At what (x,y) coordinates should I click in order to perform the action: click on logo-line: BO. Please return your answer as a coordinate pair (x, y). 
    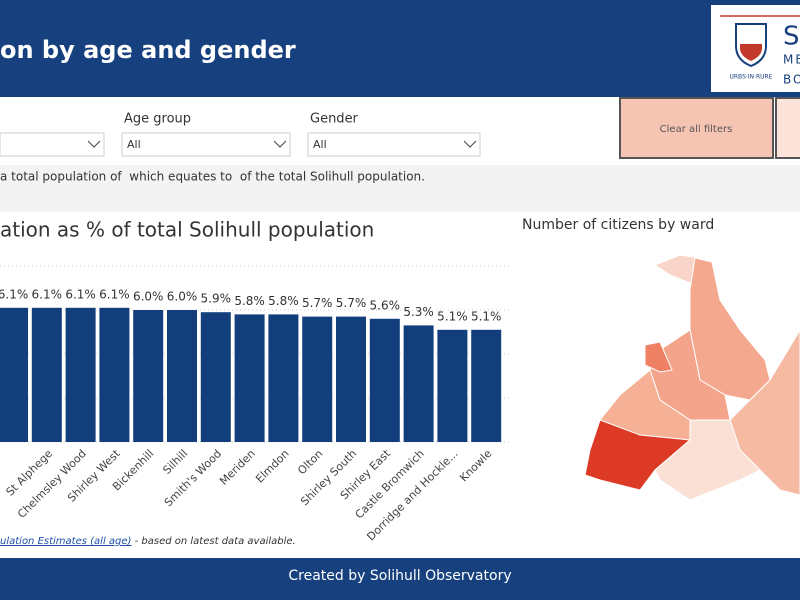
    Looking at the image, I should click on (791, 80).